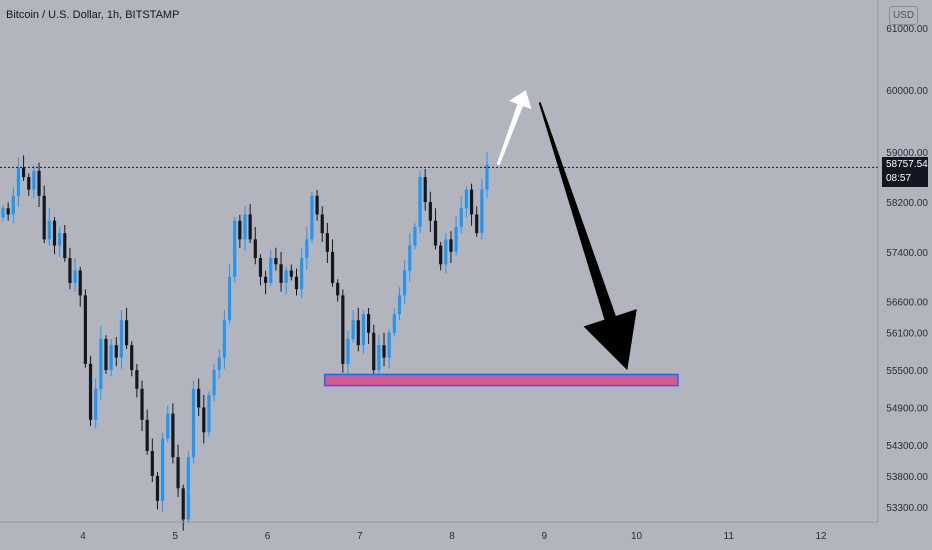  I want to click on black-arrow, so click(587, 236).